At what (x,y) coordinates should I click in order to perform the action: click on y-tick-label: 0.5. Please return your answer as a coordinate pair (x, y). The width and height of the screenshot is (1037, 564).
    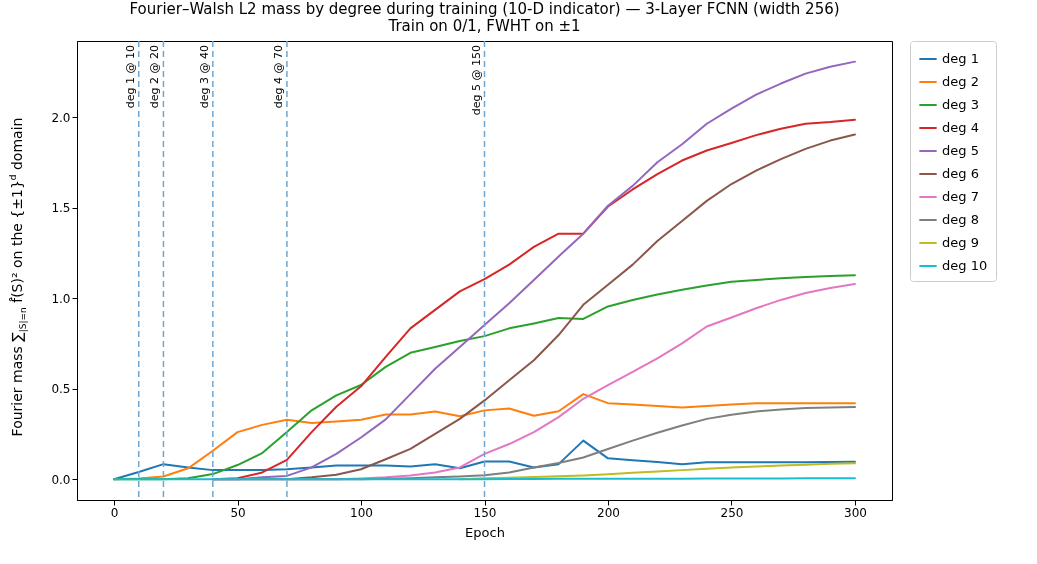
    Looking at the image, I should click on (61, 389).